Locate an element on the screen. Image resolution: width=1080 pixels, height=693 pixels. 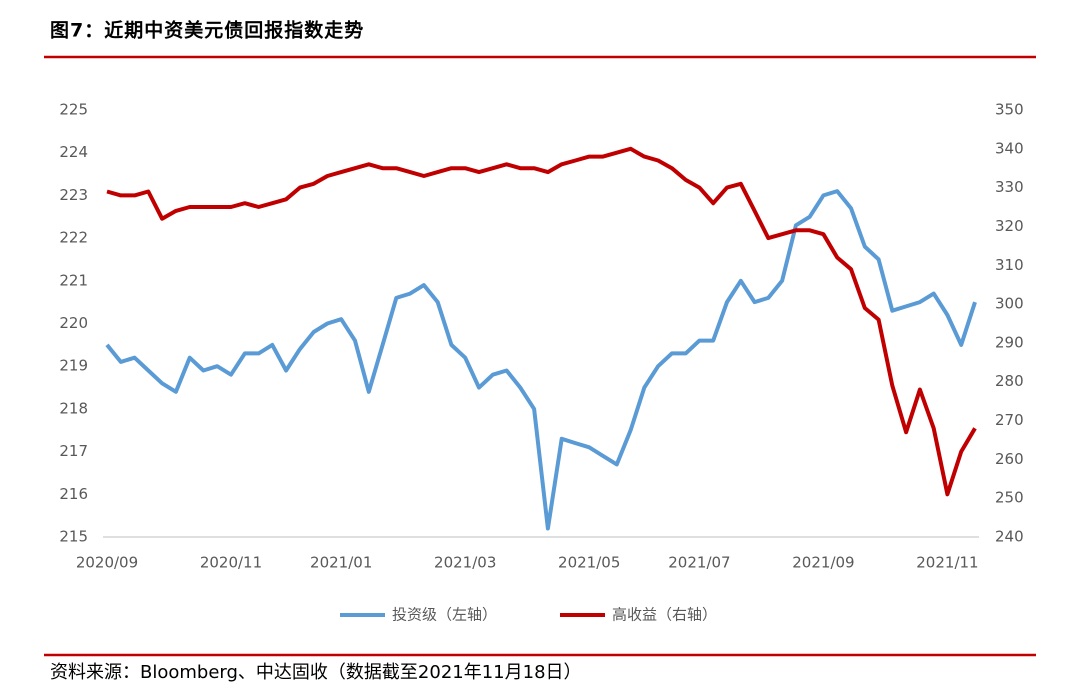
y2-tick-label: 290 is located at coordinates (1009, 342).